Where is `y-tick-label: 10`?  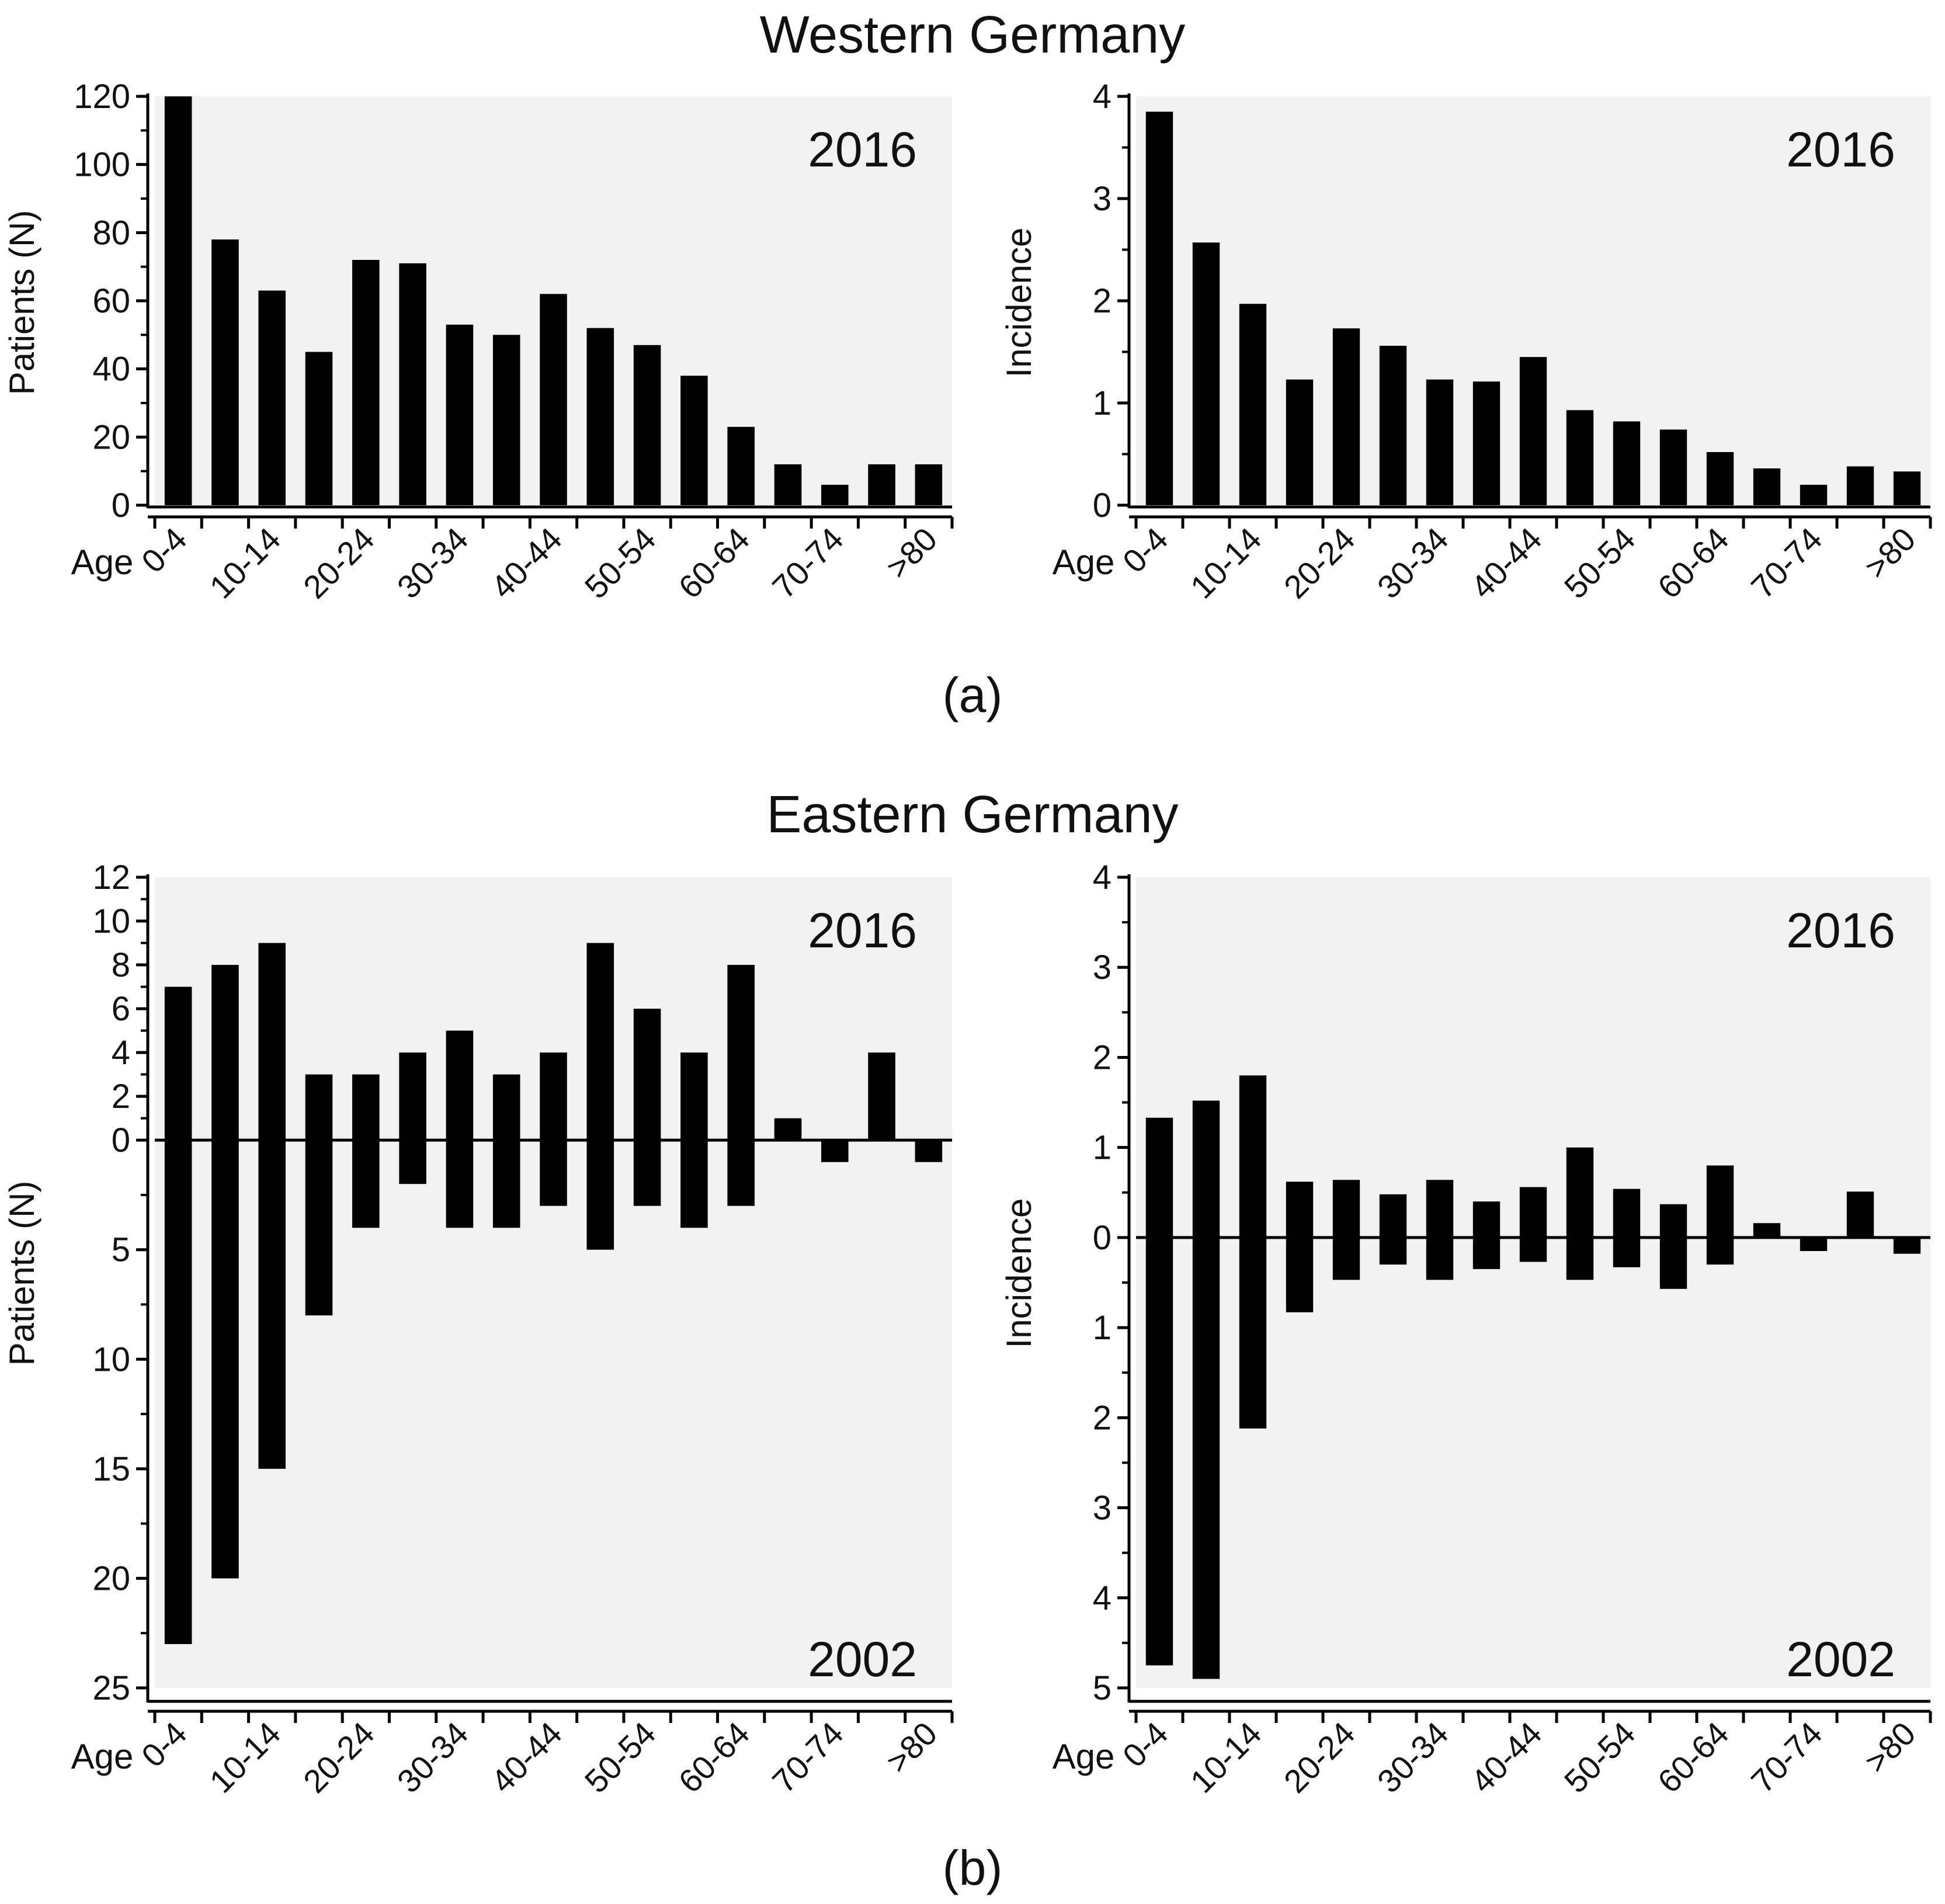 y-tick-label: 10 is located at coordinates (111, 1359).